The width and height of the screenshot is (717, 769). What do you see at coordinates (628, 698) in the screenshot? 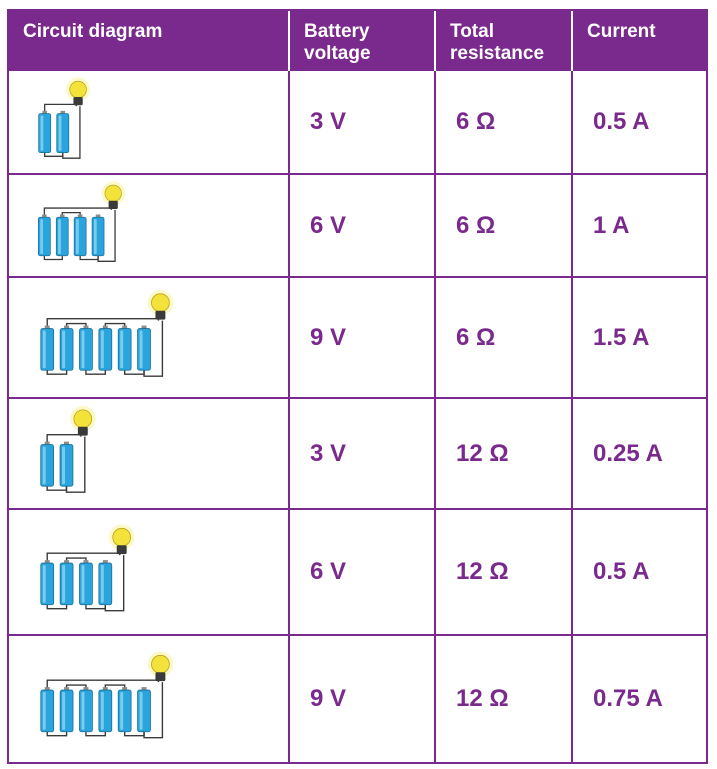
I see `current-cell-value: 0.75 A` at bounding box center [628, 698].